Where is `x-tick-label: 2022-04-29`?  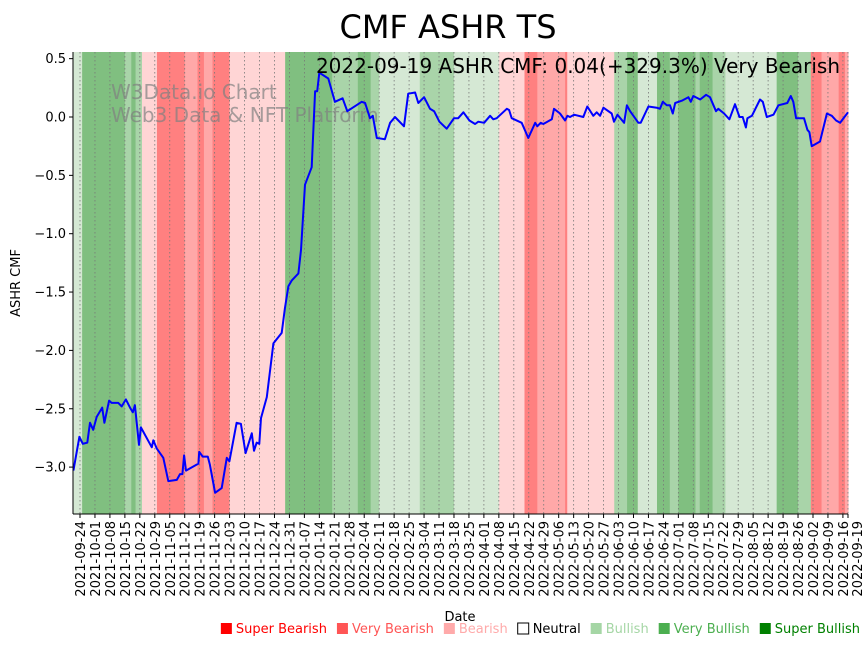
x-tick-label: 2022-04-29 is located at coordinates (545, 559).